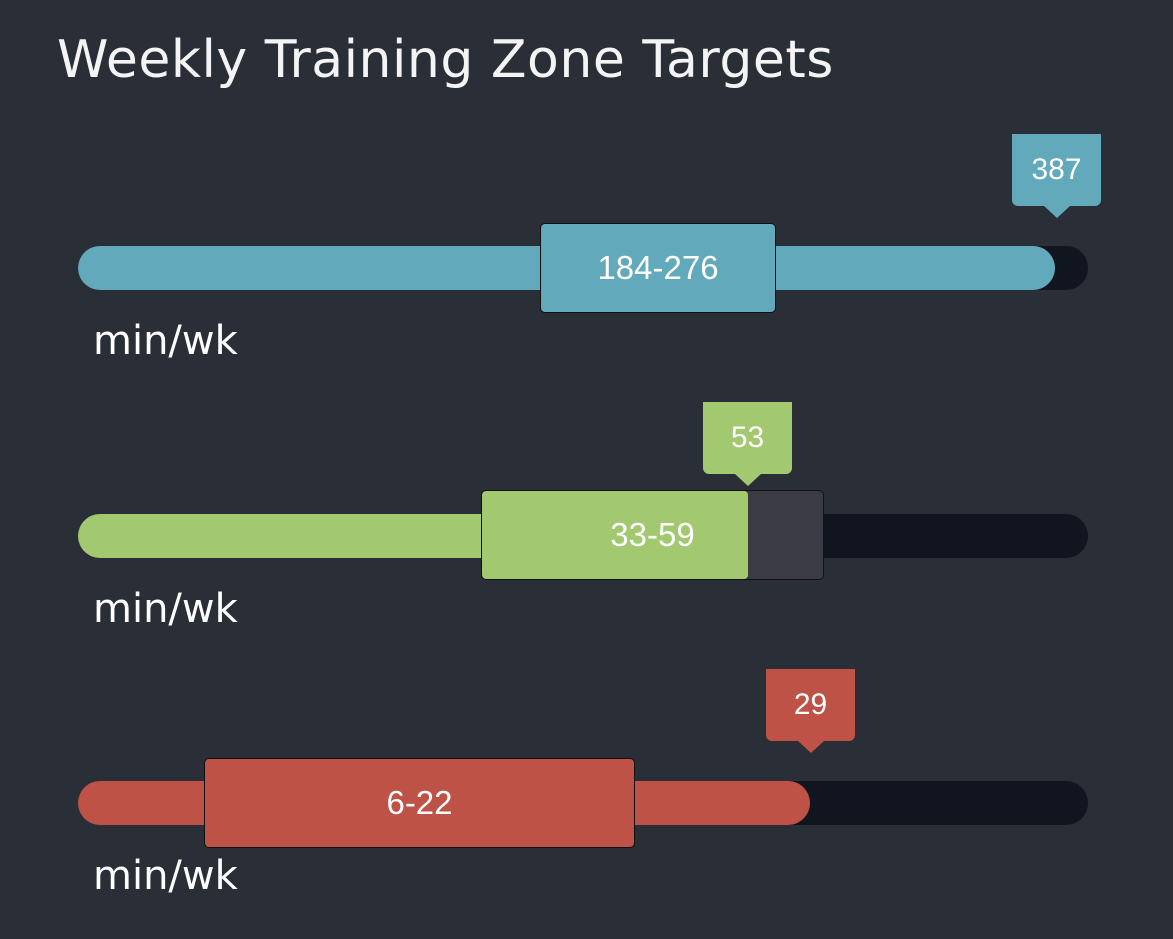 This screenshot has height=939, width=1173. I want to click on target-range-label: 184-276, so click(658, 267).